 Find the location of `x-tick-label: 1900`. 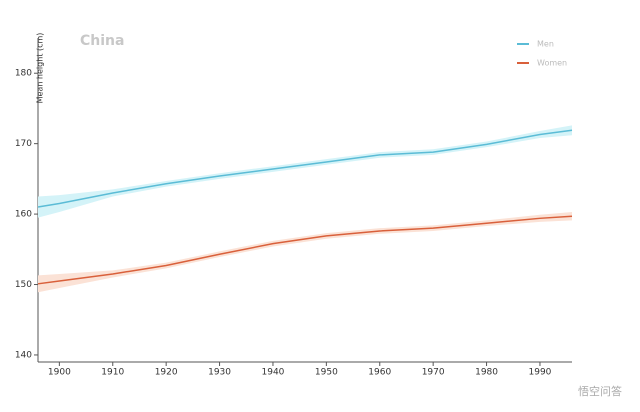

x-tick-label: 1900 is located at coordinates (59, 373).